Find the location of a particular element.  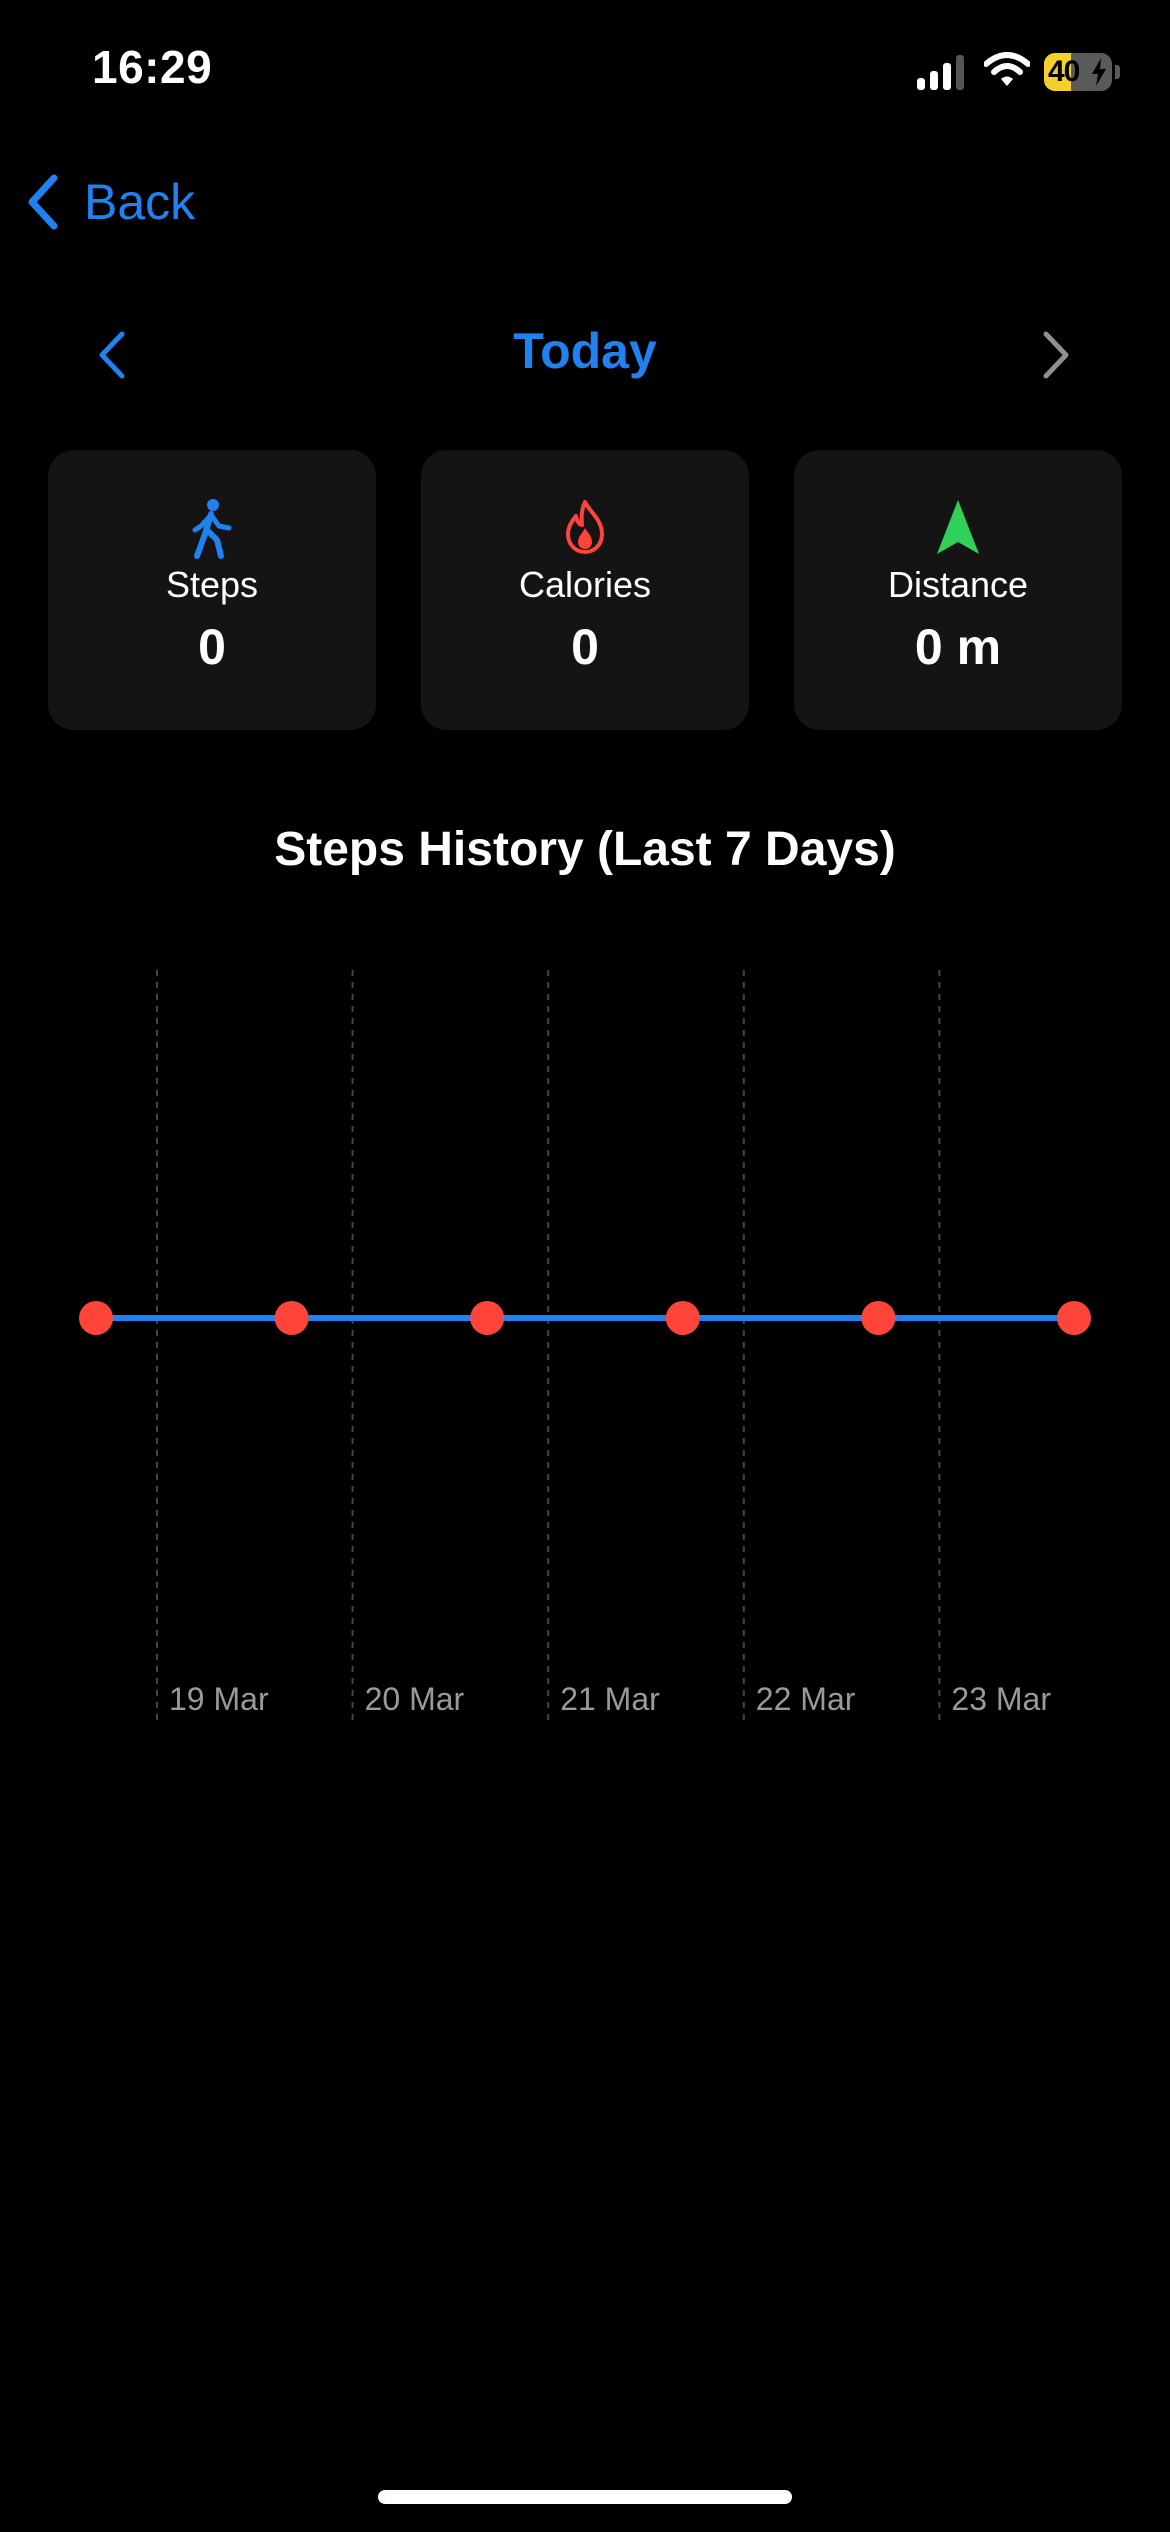

x-tick-label: 19 Mar is located at coordinates (219, 1699).